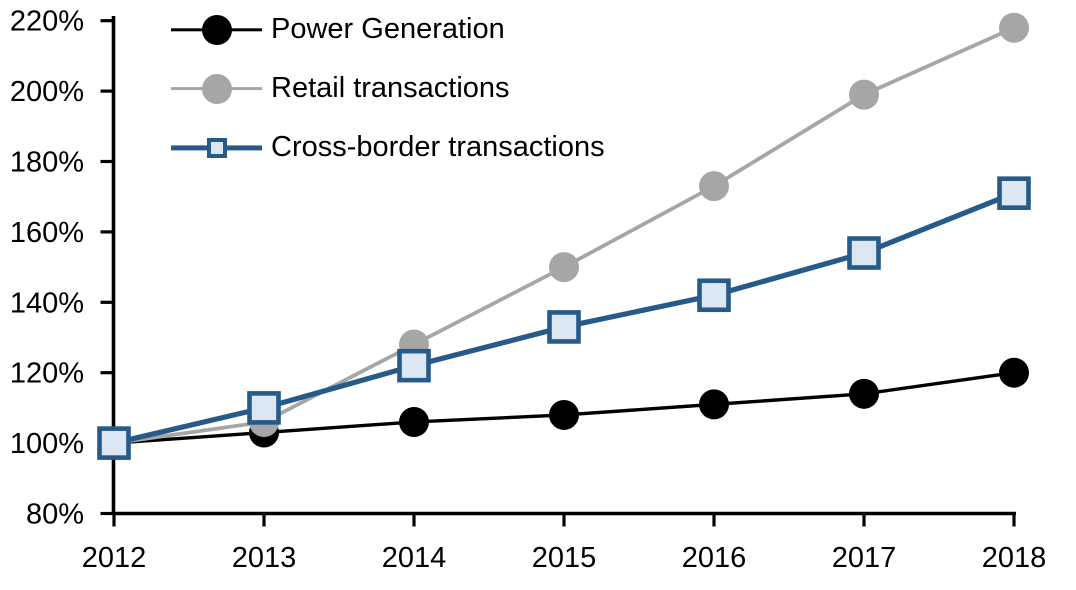  I want to click on retail-transactions-circle-marker-icon, so click(216, 88).